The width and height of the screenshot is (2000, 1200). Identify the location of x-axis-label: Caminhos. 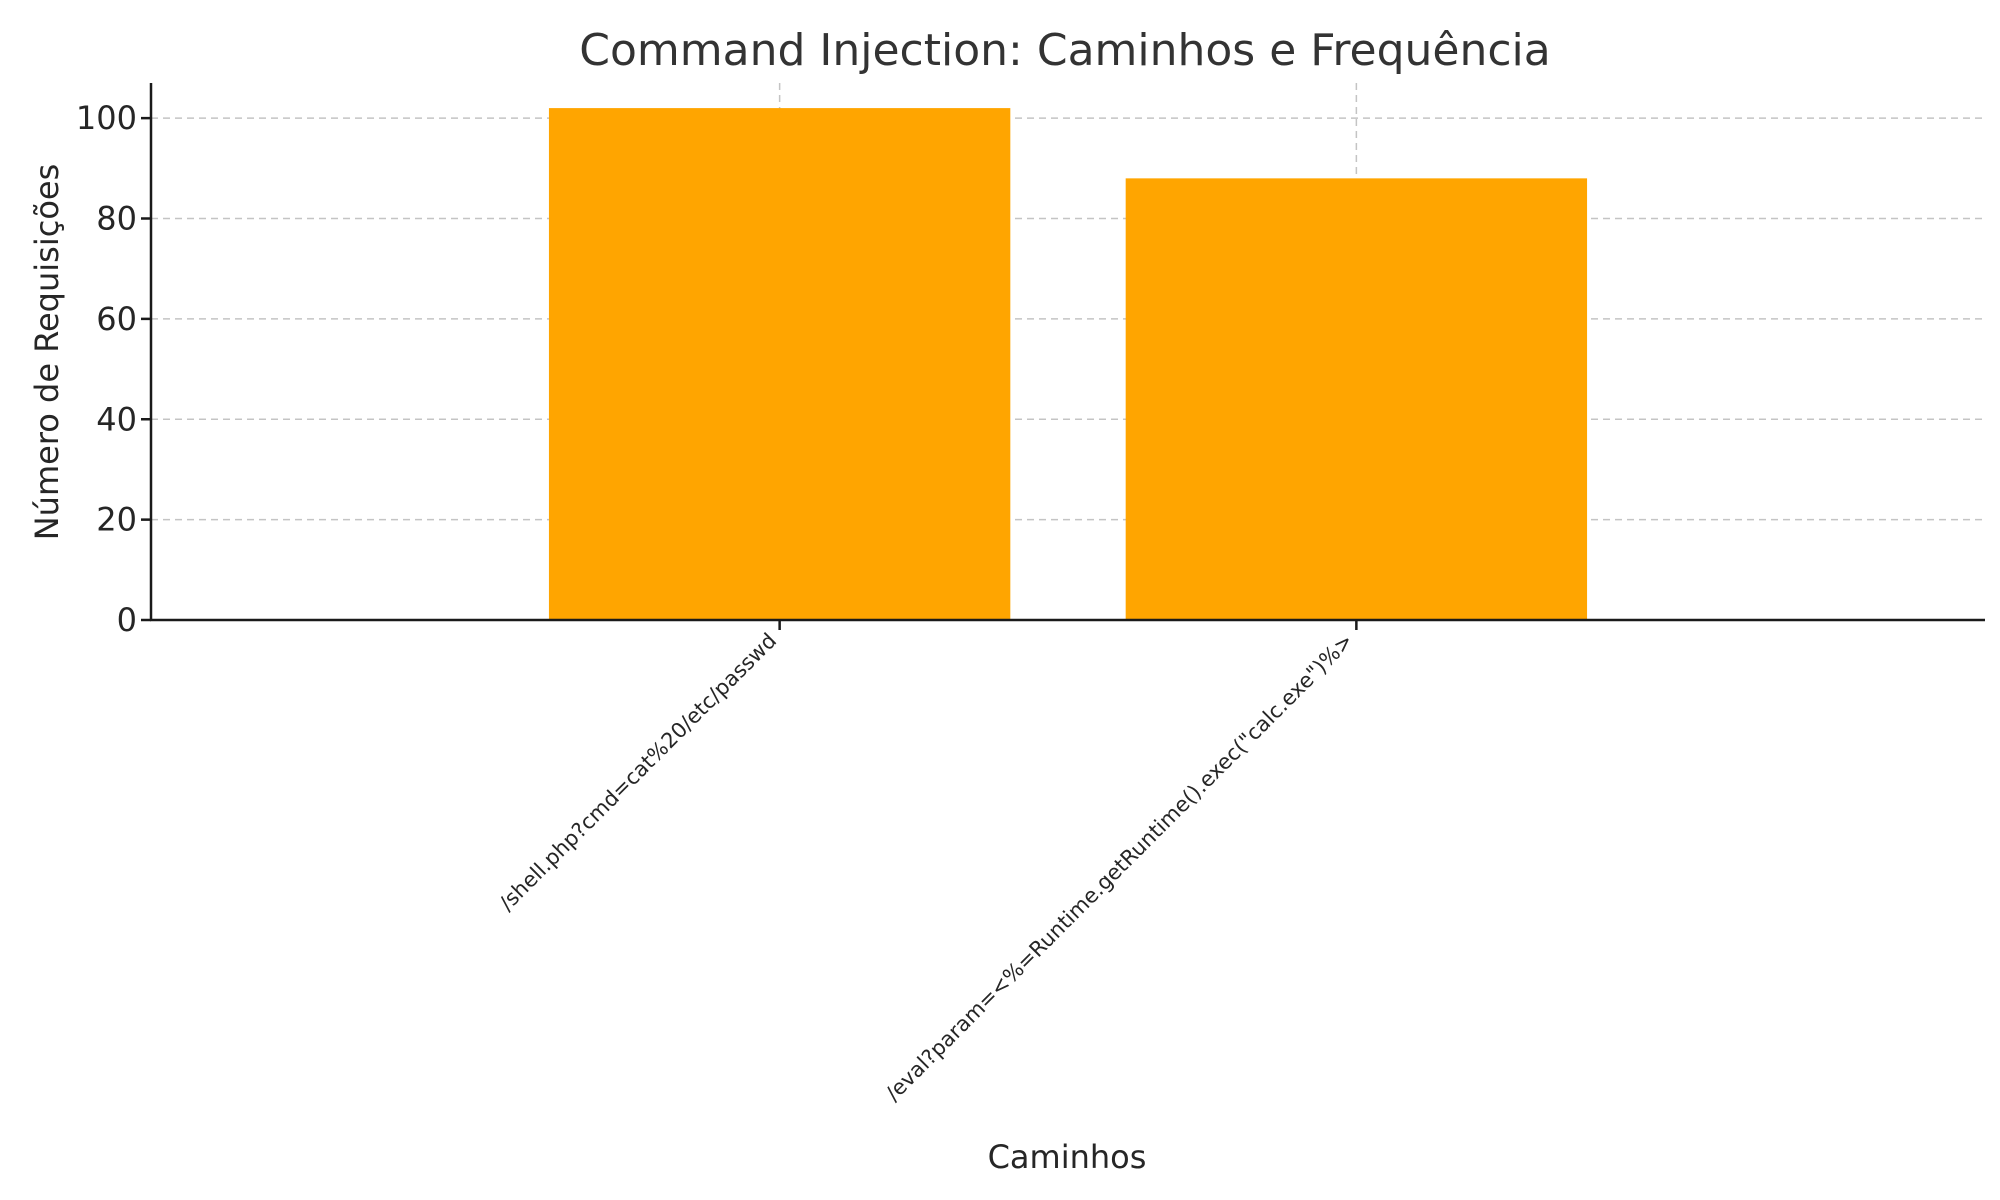
(1067, 1157).